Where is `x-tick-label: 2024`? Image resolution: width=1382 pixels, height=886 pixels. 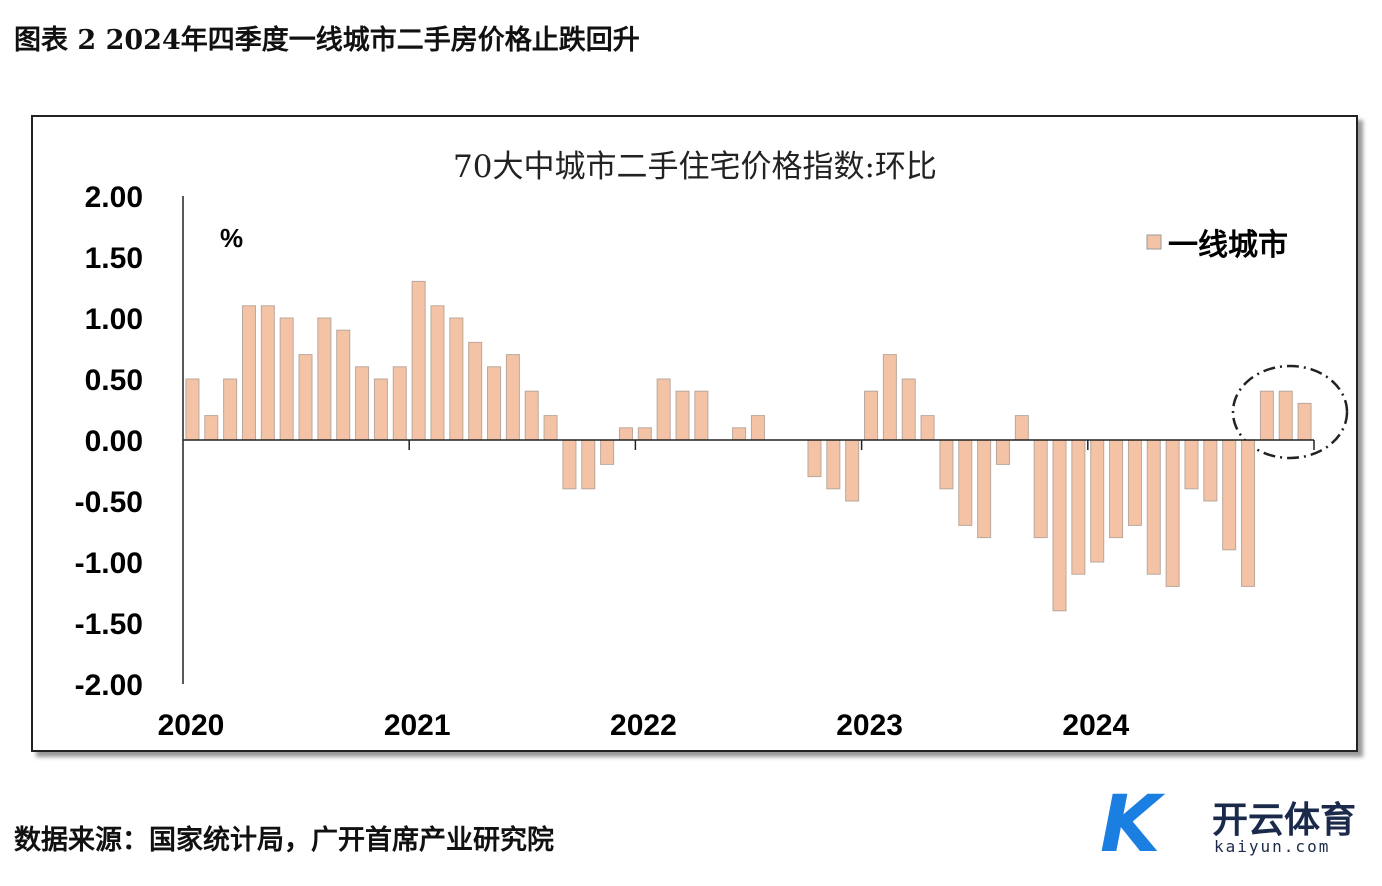 x-tick-label: 2024 is located at coordinates (1095, 725).